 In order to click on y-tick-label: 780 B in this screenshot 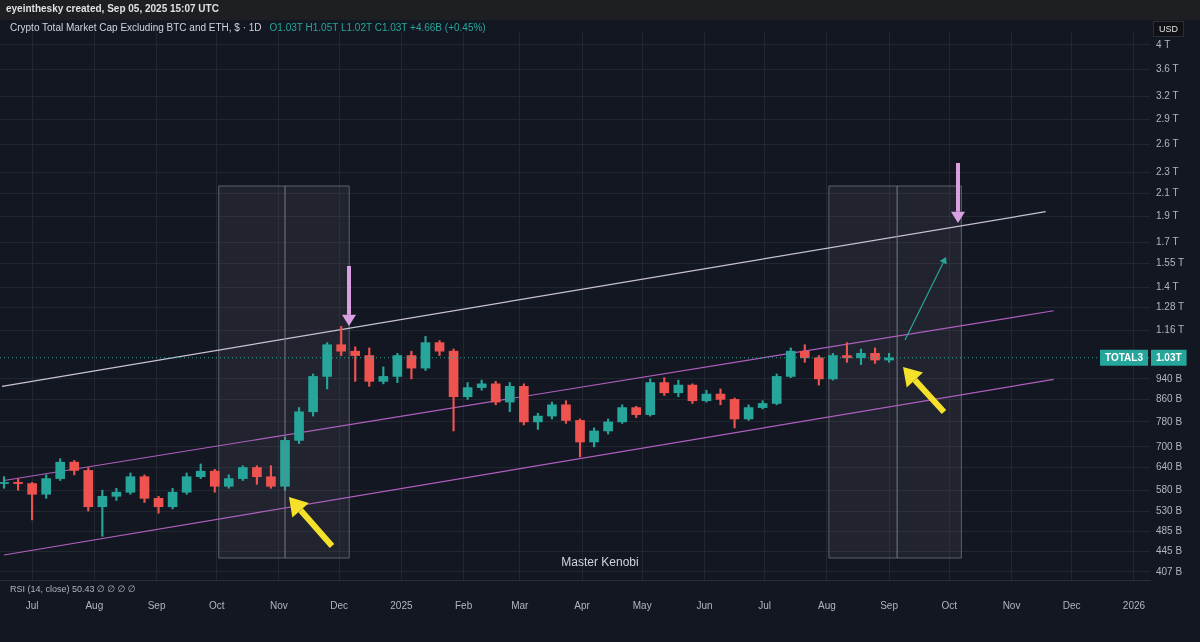, I will do `click(1169, 421)`.